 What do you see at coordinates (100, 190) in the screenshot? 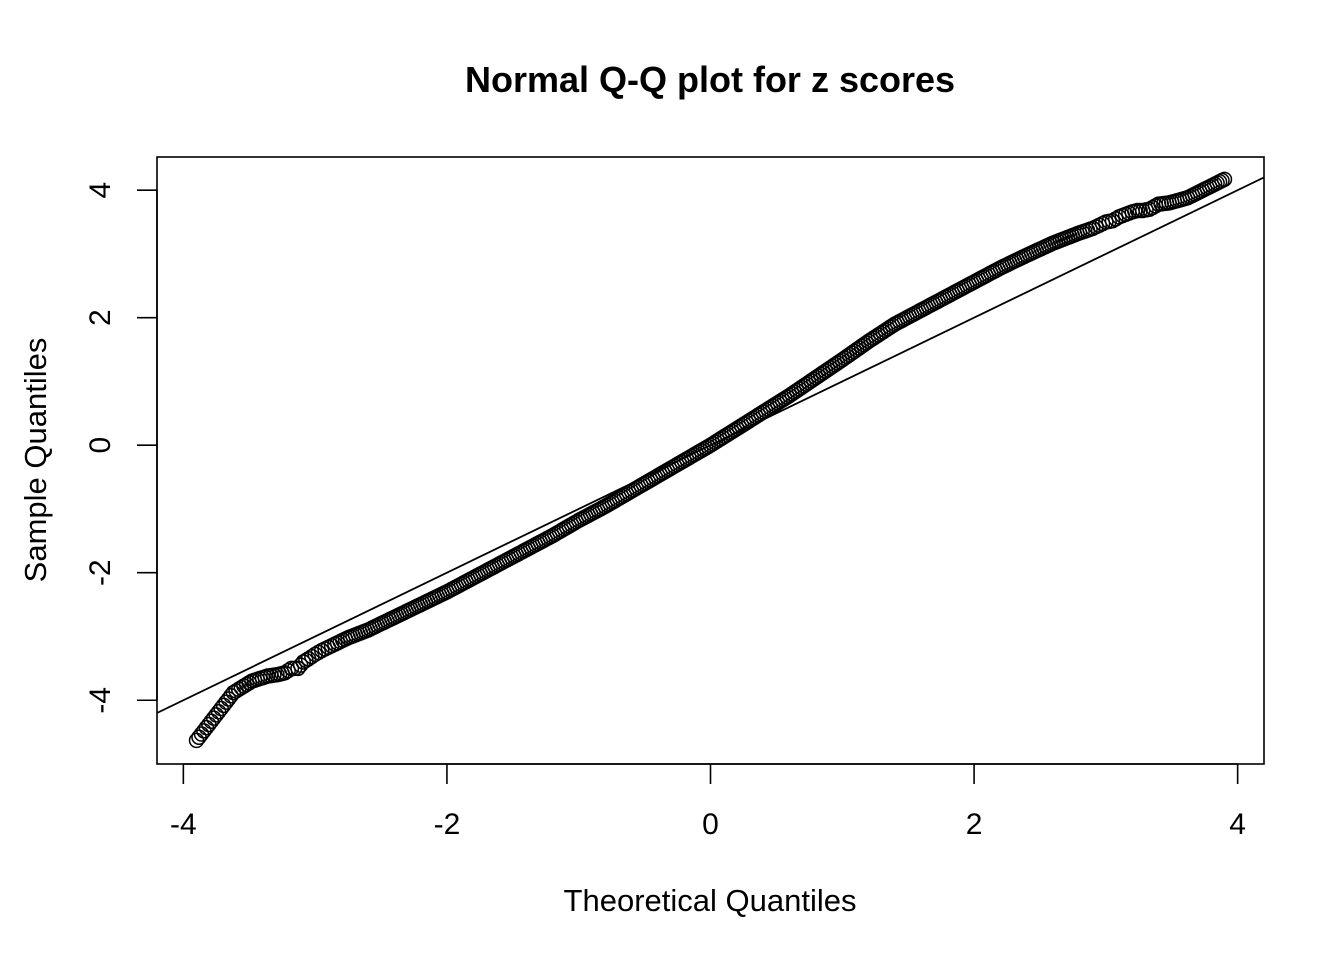
I see `y-tick-label: 4` at bounding box center [100, 190].